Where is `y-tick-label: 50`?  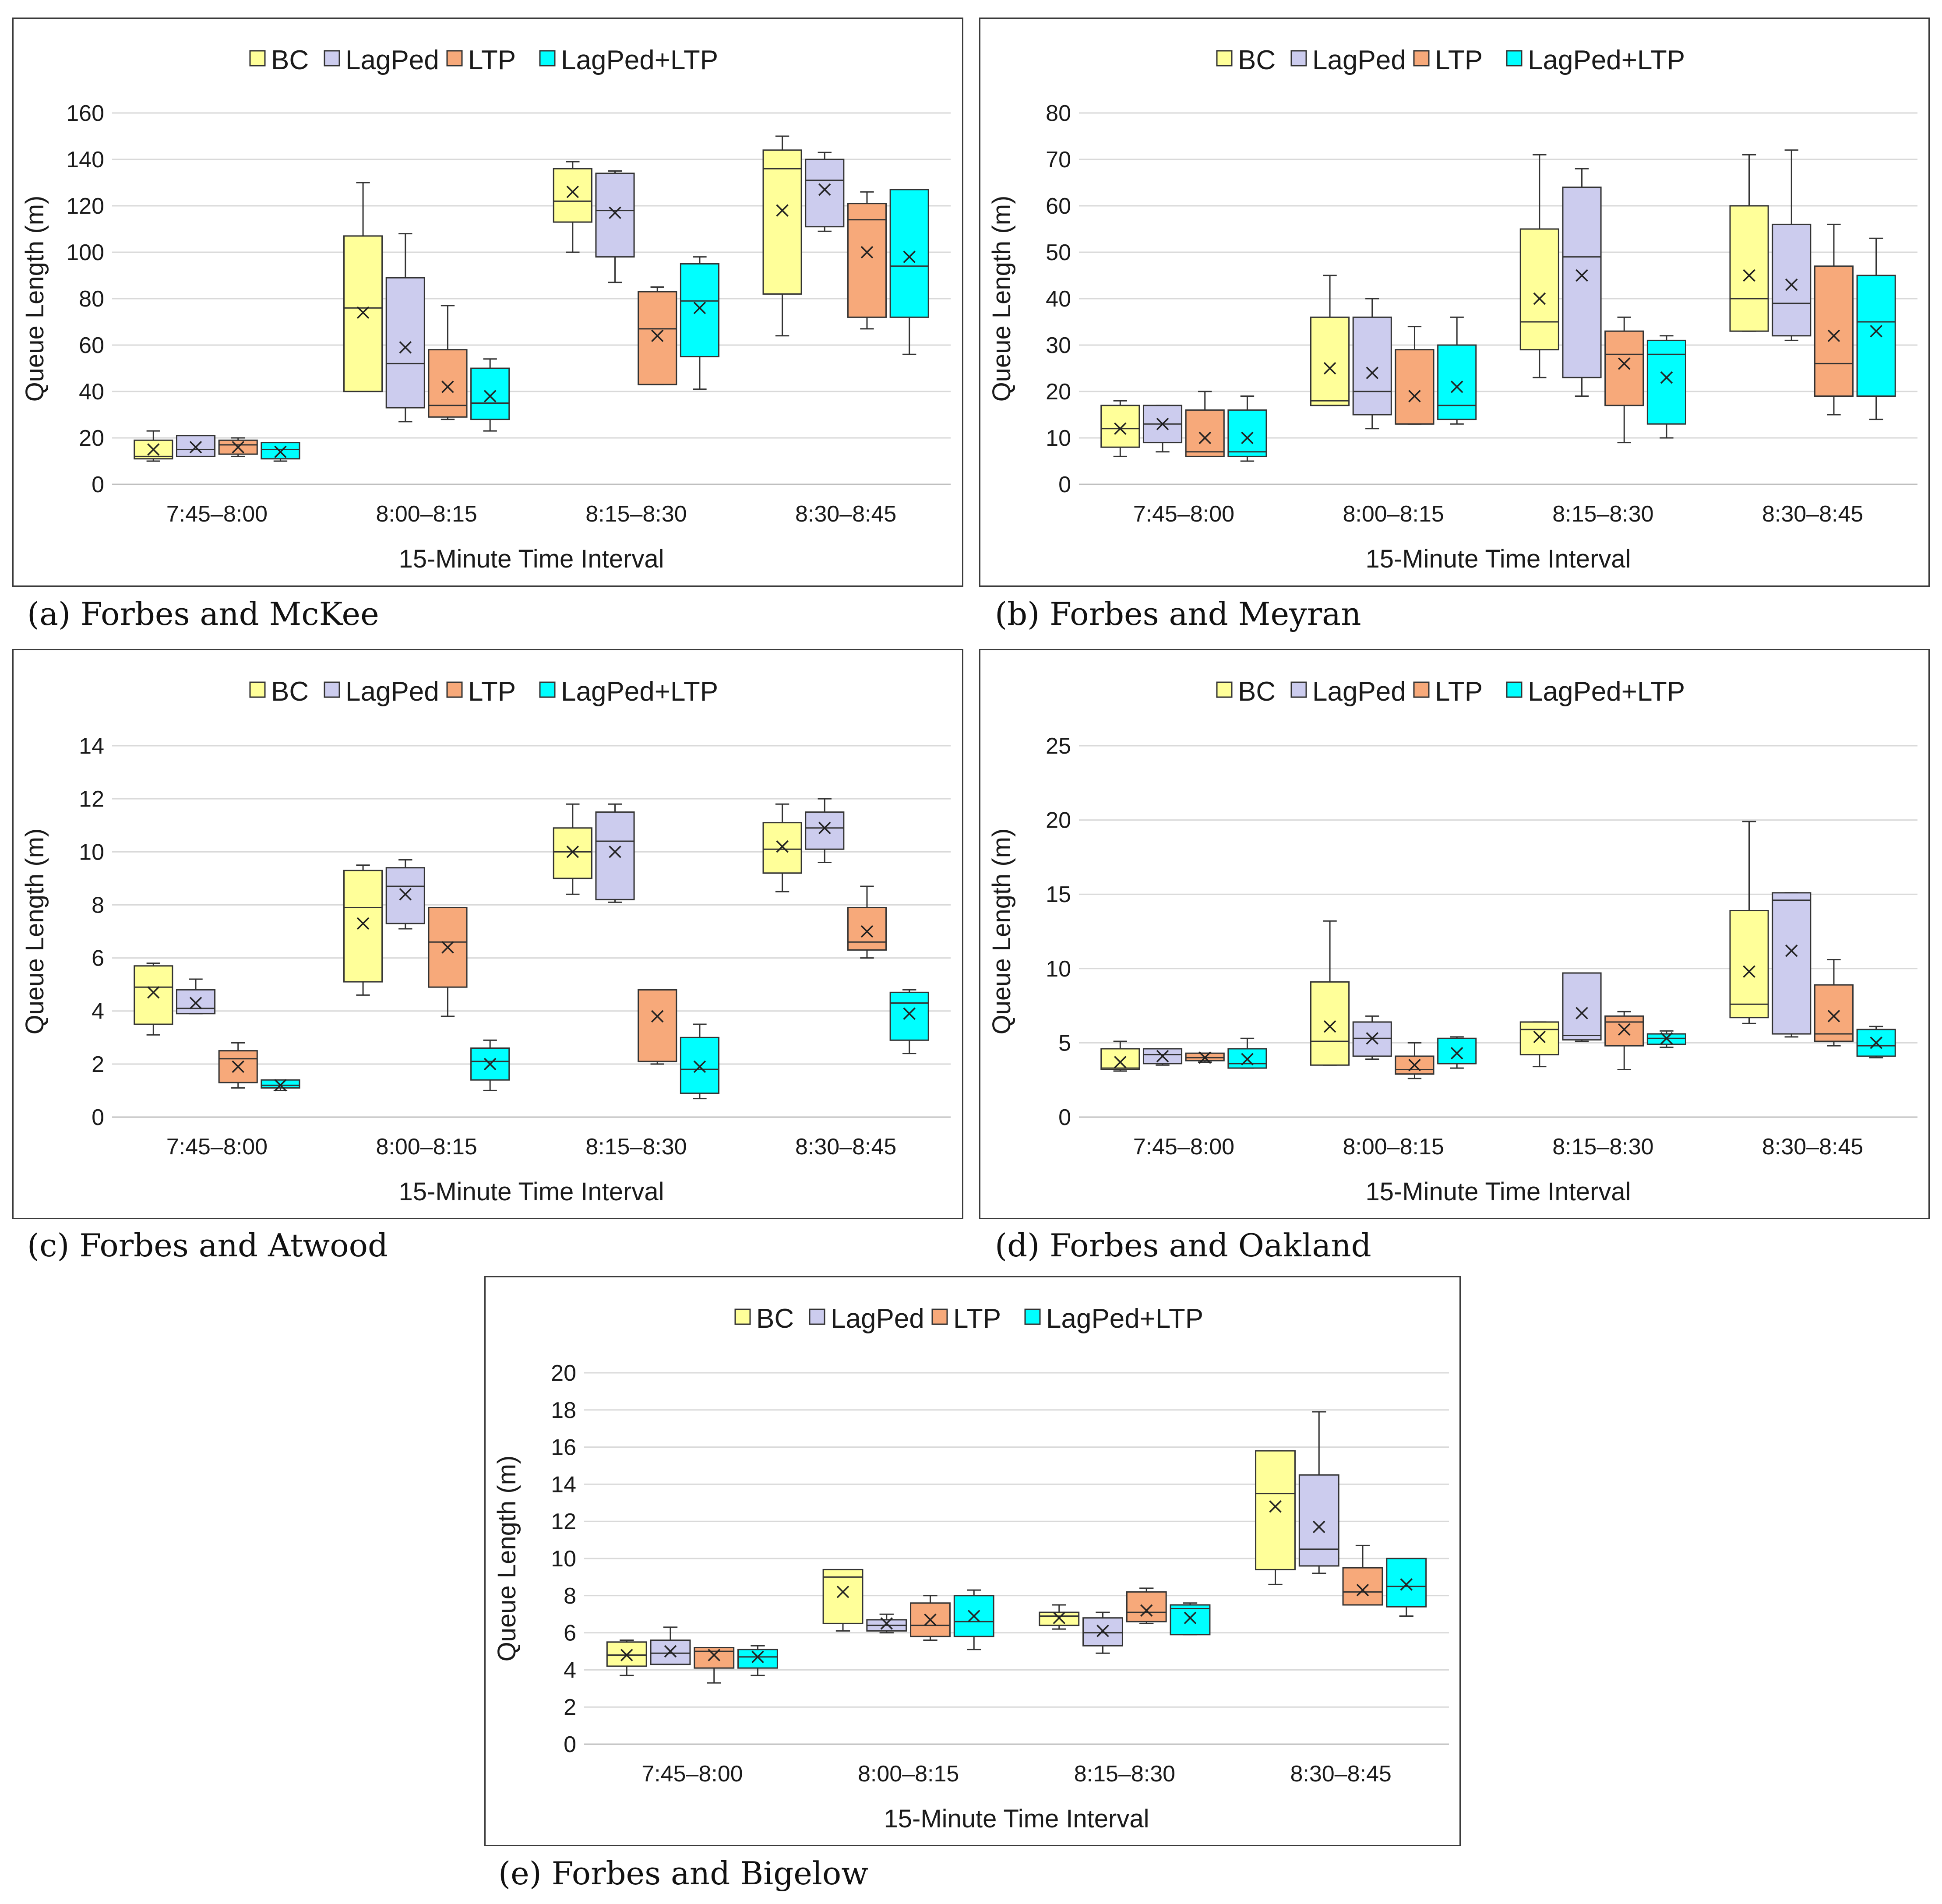
y-tick-label: 50 is located at coordinates (1058, 252).